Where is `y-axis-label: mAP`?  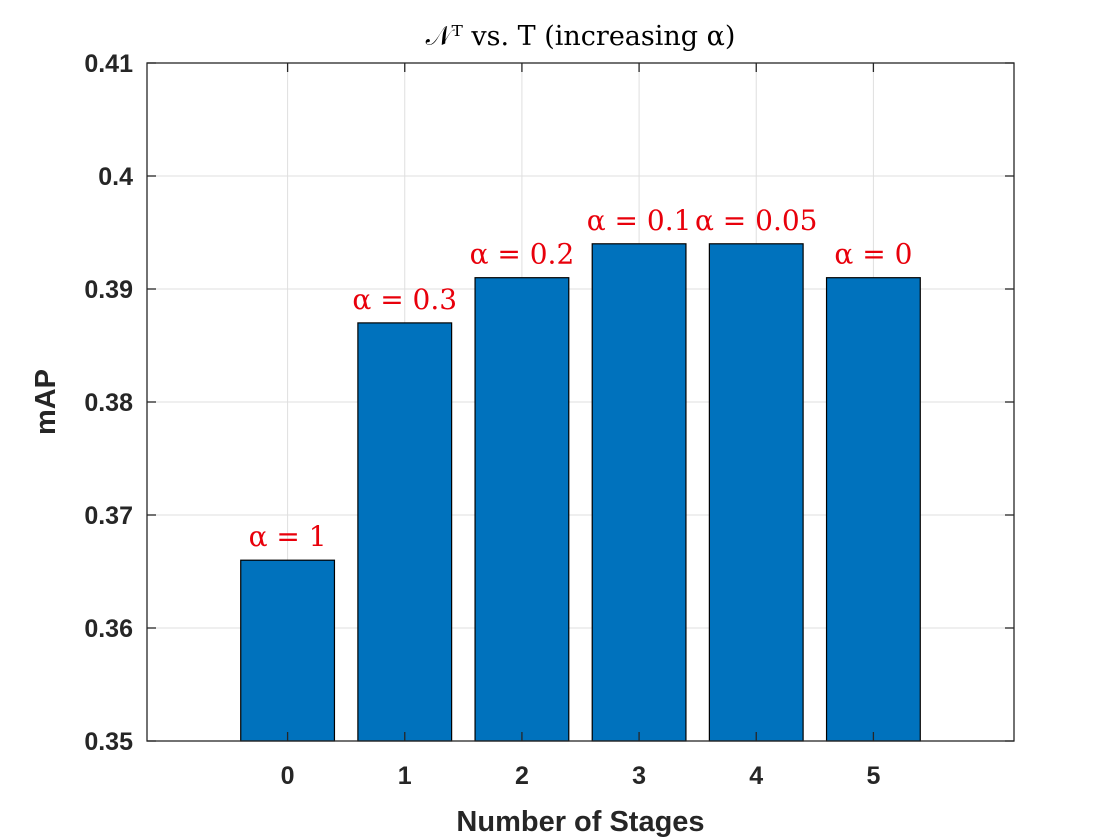
y-axis-label: mAP is located at coordinates (46, 402).